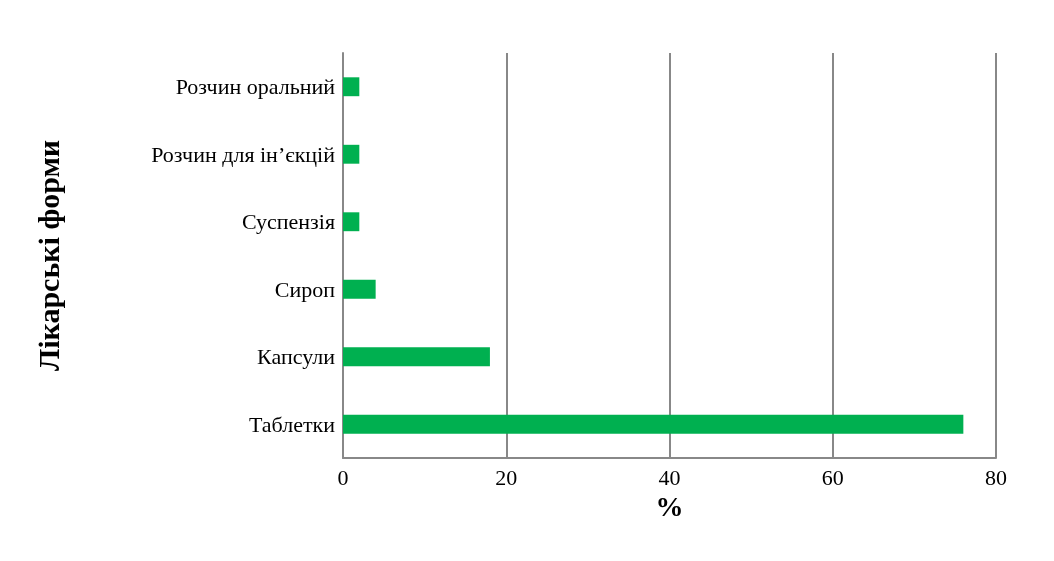 The width and height of the screenshot is (1054, 561). I want to click on x-tick-label: 20, so click(506, 477).